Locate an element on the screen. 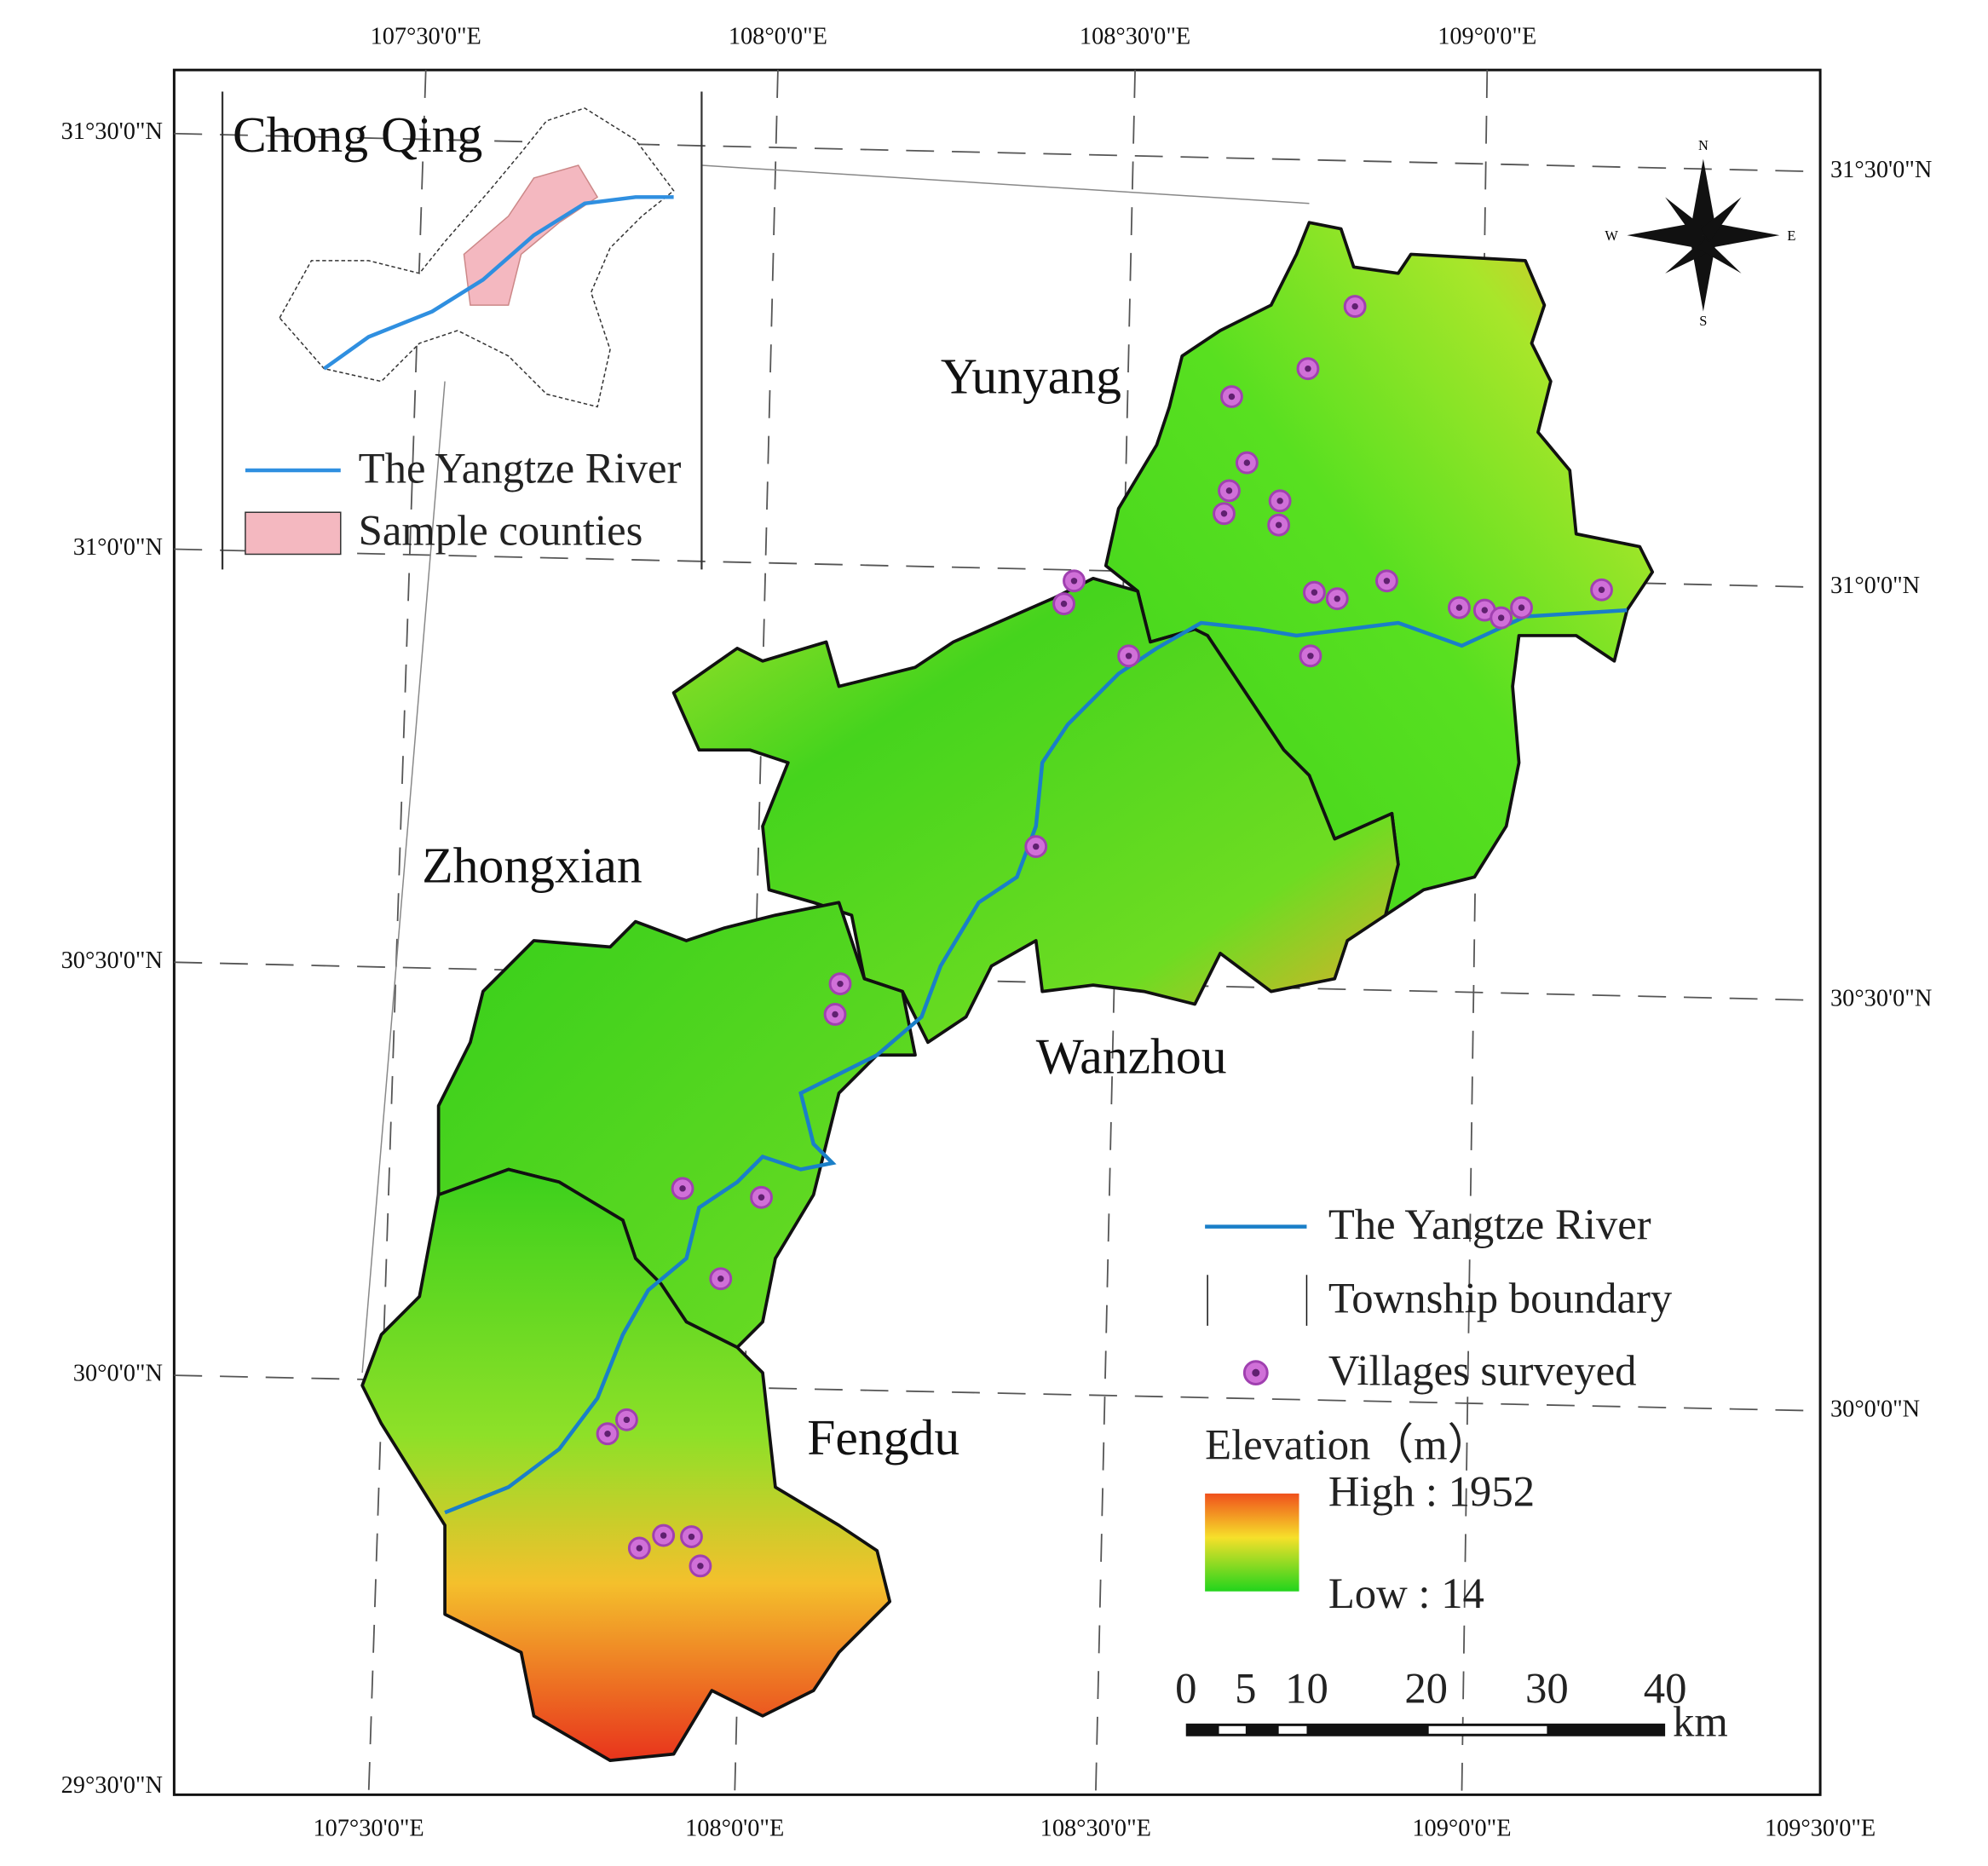 The height and width of the screenshot is (1866, 1988). scale-label: 0 is located at coordinates (1185, 1689).